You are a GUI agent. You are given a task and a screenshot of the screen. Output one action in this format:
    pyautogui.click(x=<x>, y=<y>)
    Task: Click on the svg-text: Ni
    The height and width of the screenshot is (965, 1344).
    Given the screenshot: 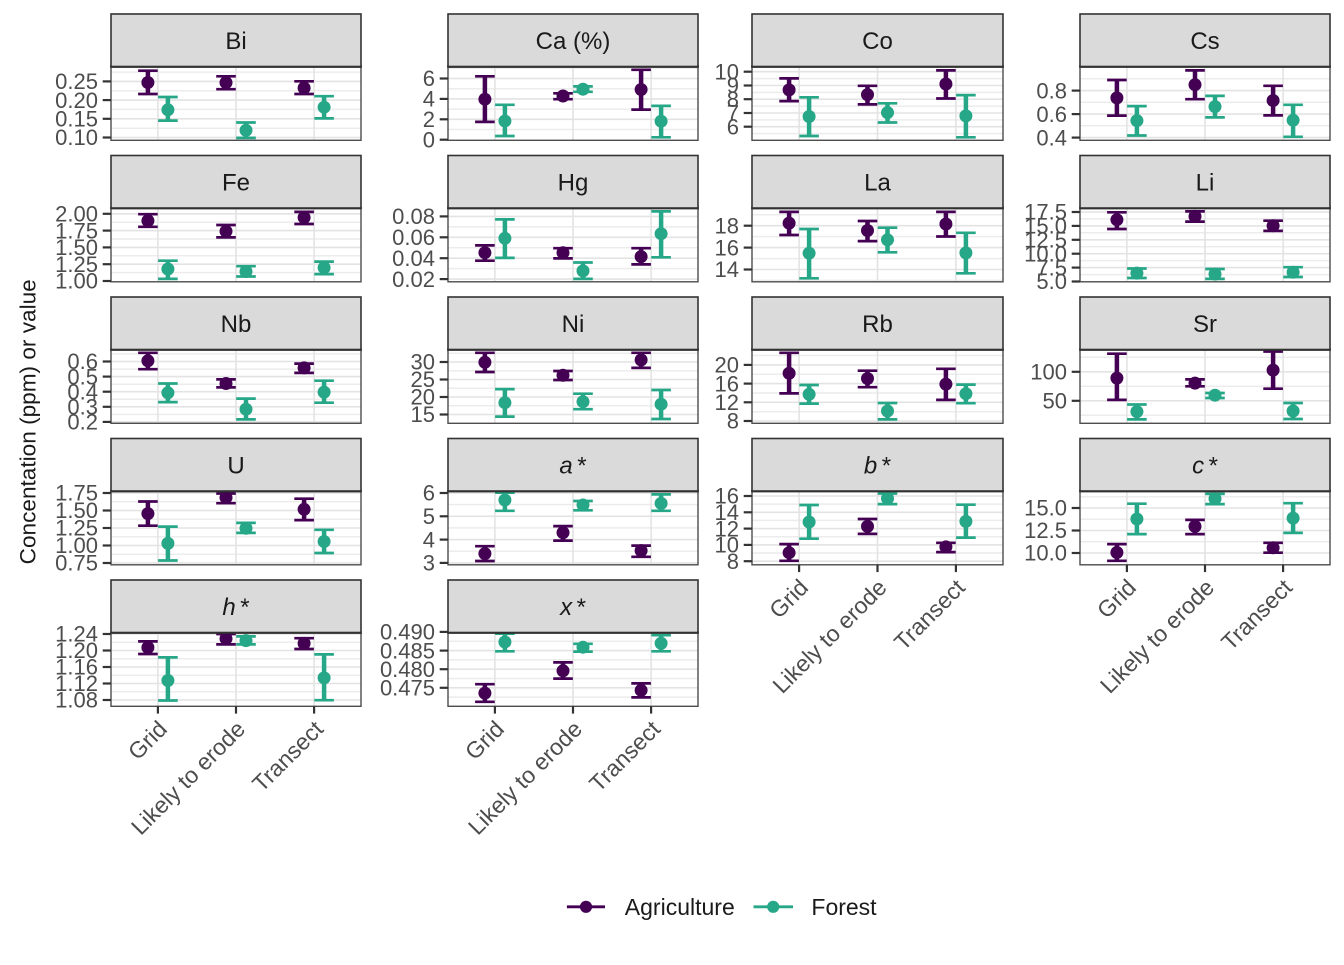 What is the action you would take?
    pyautogui.click(x=573, y=324)
    